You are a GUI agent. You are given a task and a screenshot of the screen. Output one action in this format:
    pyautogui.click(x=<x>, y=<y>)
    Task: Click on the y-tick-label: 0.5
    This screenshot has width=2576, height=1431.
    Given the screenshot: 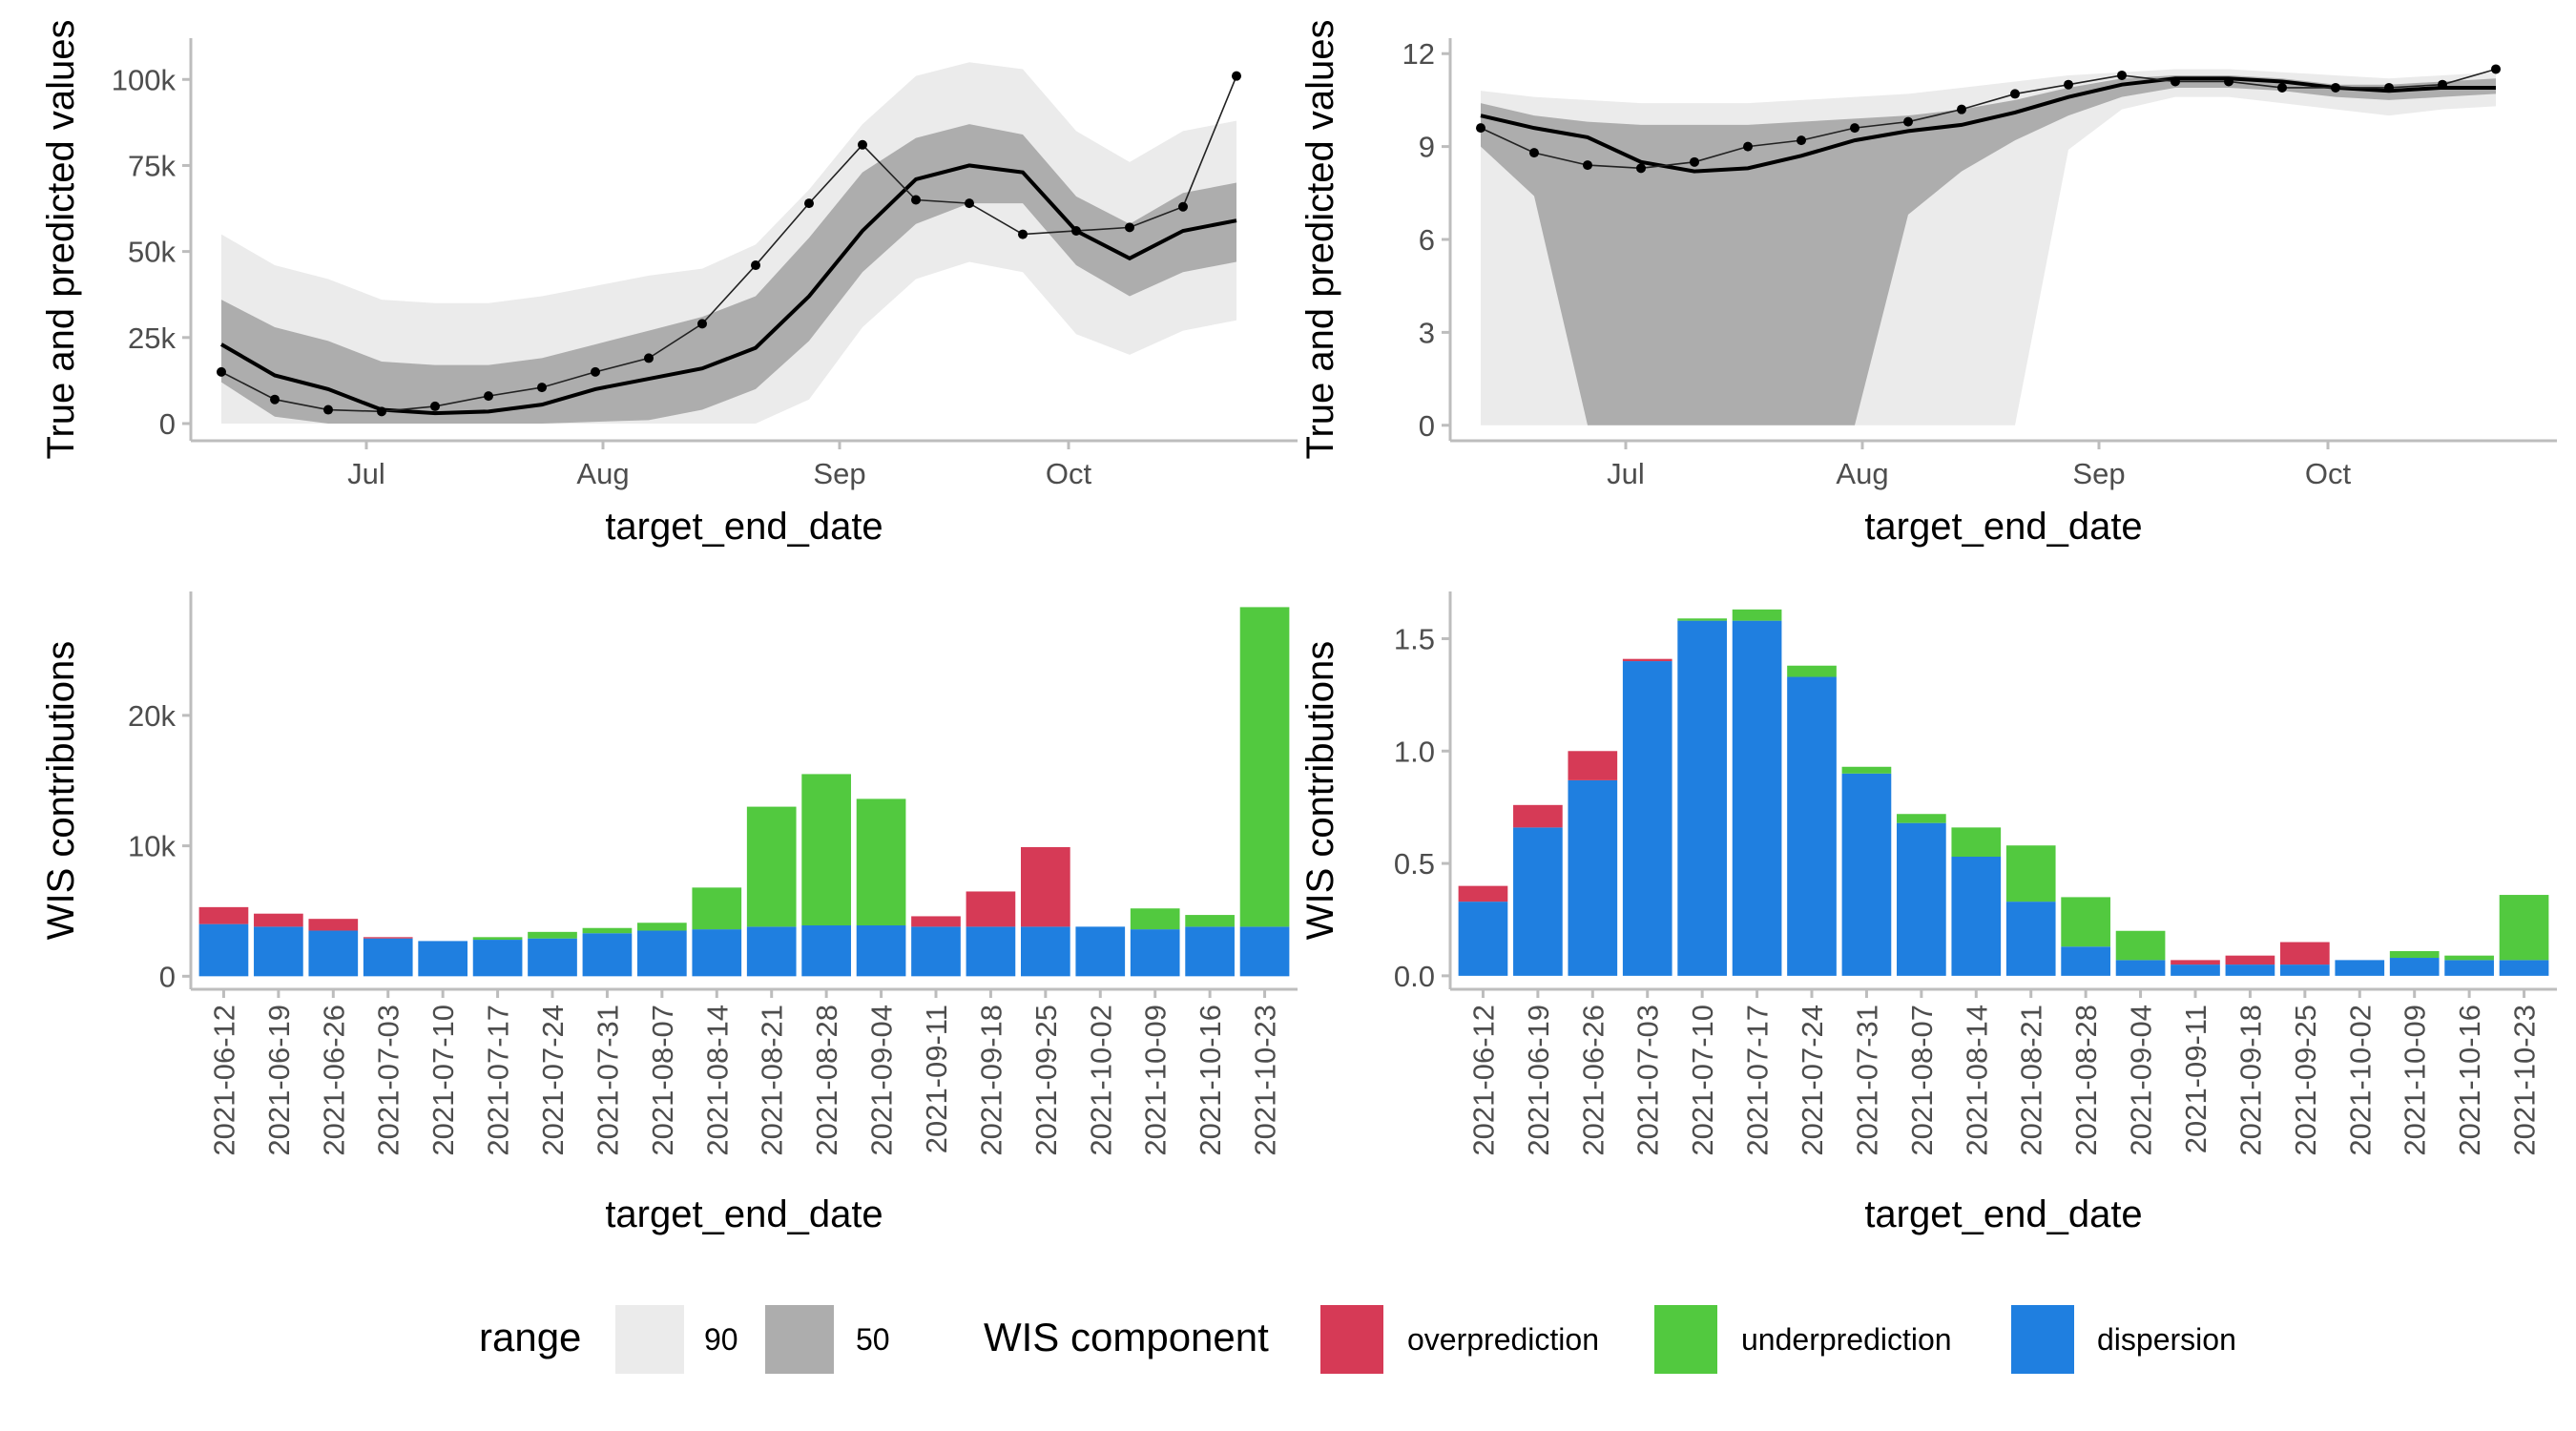 What is the action you would take?
    pyautogui.click(x=1414, y=864)
    